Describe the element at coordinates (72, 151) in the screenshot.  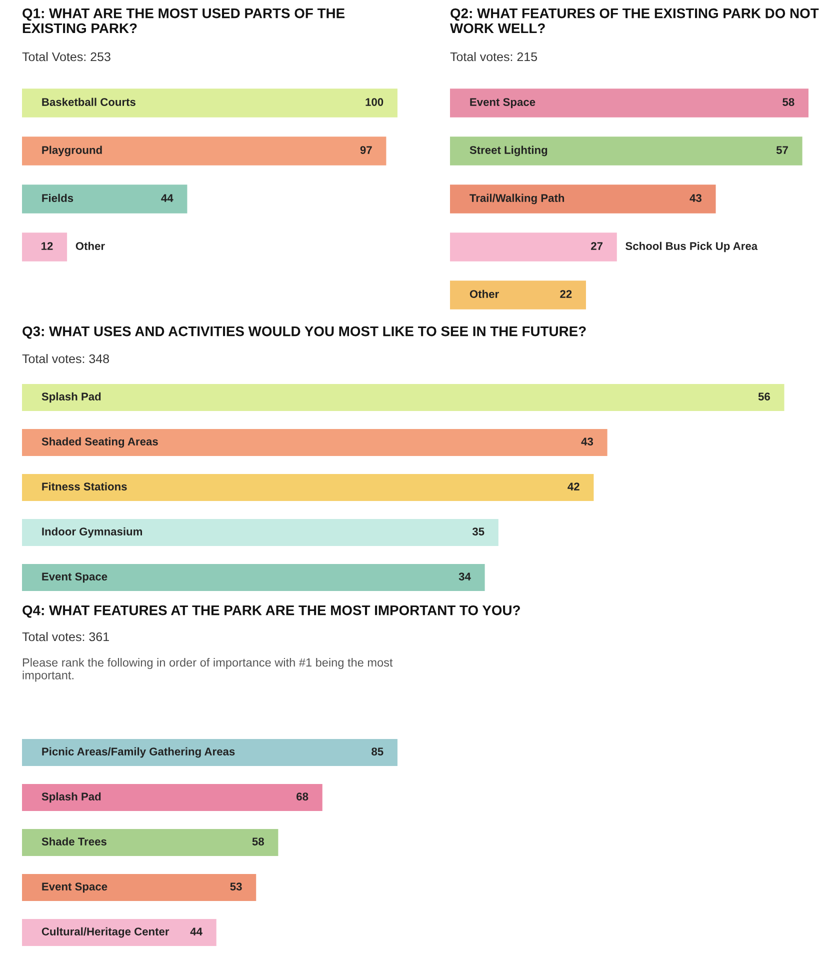
I see `category-label: Playground` at that location.